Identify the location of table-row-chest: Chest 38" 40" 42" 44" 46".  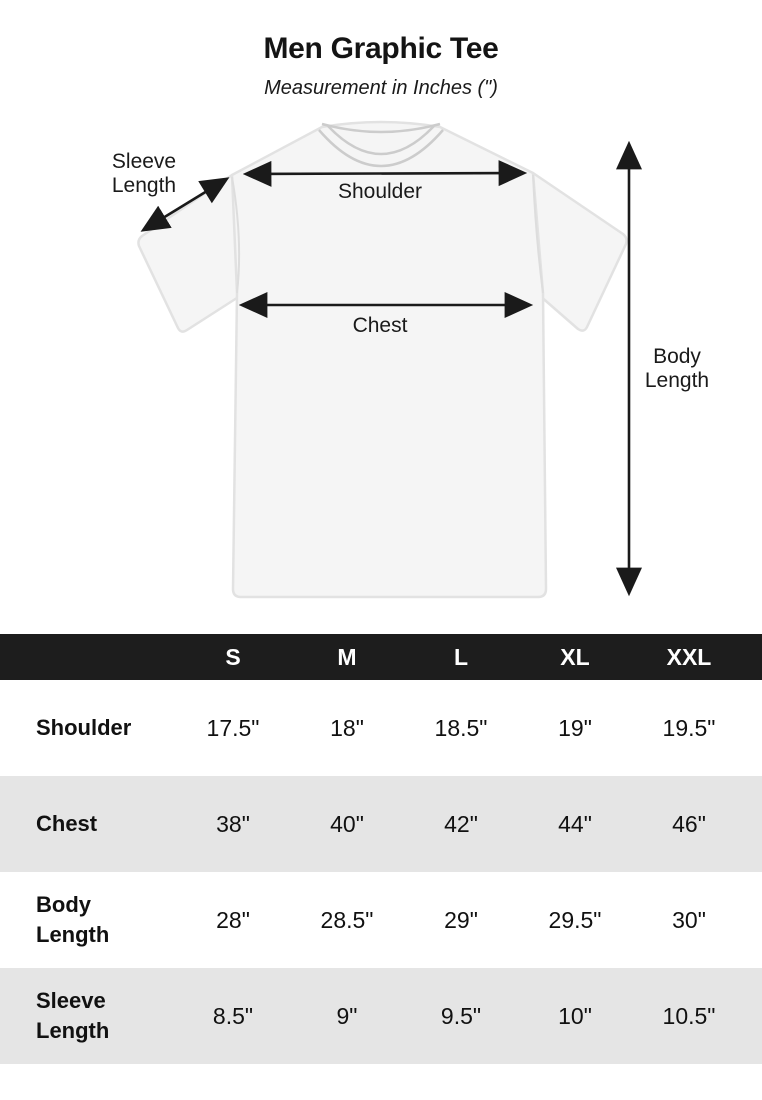
(381, 824).